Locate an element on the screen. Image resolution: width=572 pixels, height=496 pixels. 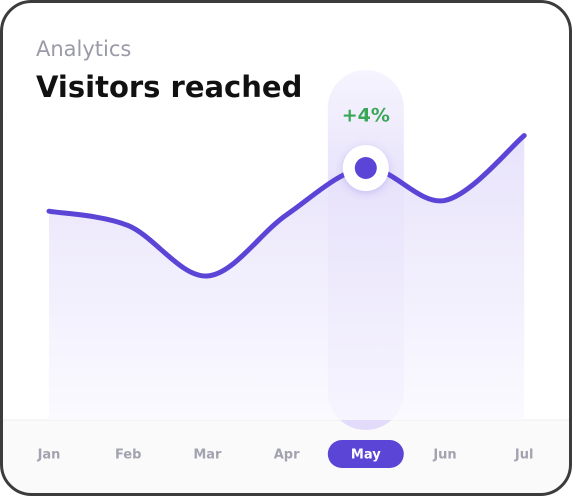
x-tick-label: May is located at coordinates (366, 455).